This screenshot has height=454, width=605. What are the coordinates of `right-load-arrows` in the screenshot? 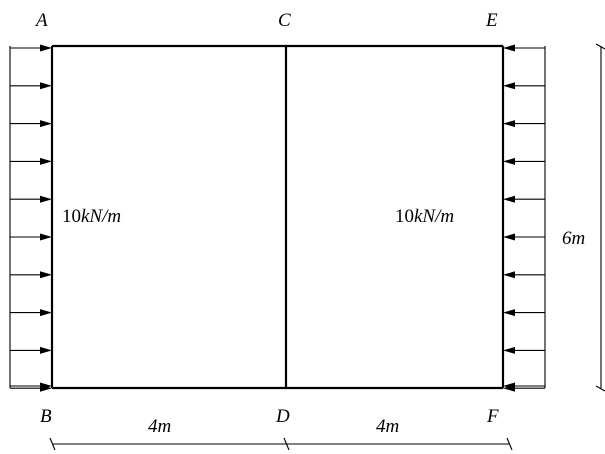 It's located at (524, 218).